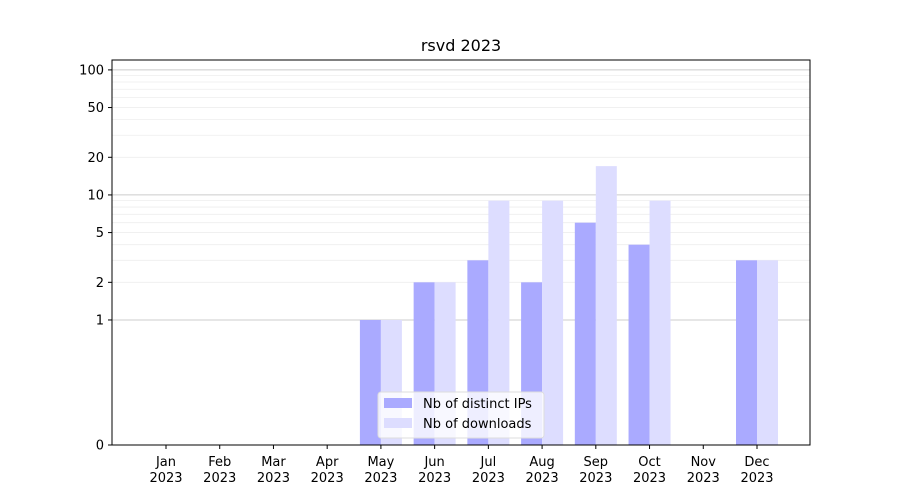 The image size is (900, 500). I want to click on x-tick-label-month: Jul, so click(488, 462).